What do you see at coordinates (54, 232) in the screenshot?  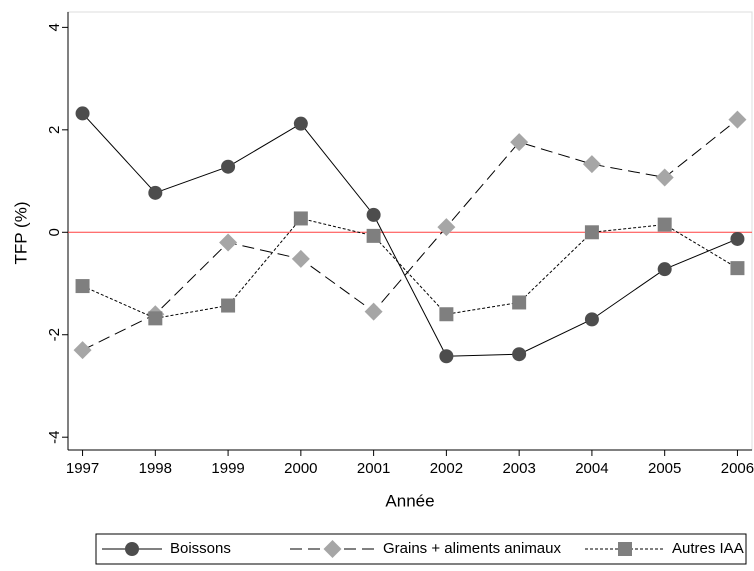 I see `y-tick-label: 0` at bounding box center [54, 232].